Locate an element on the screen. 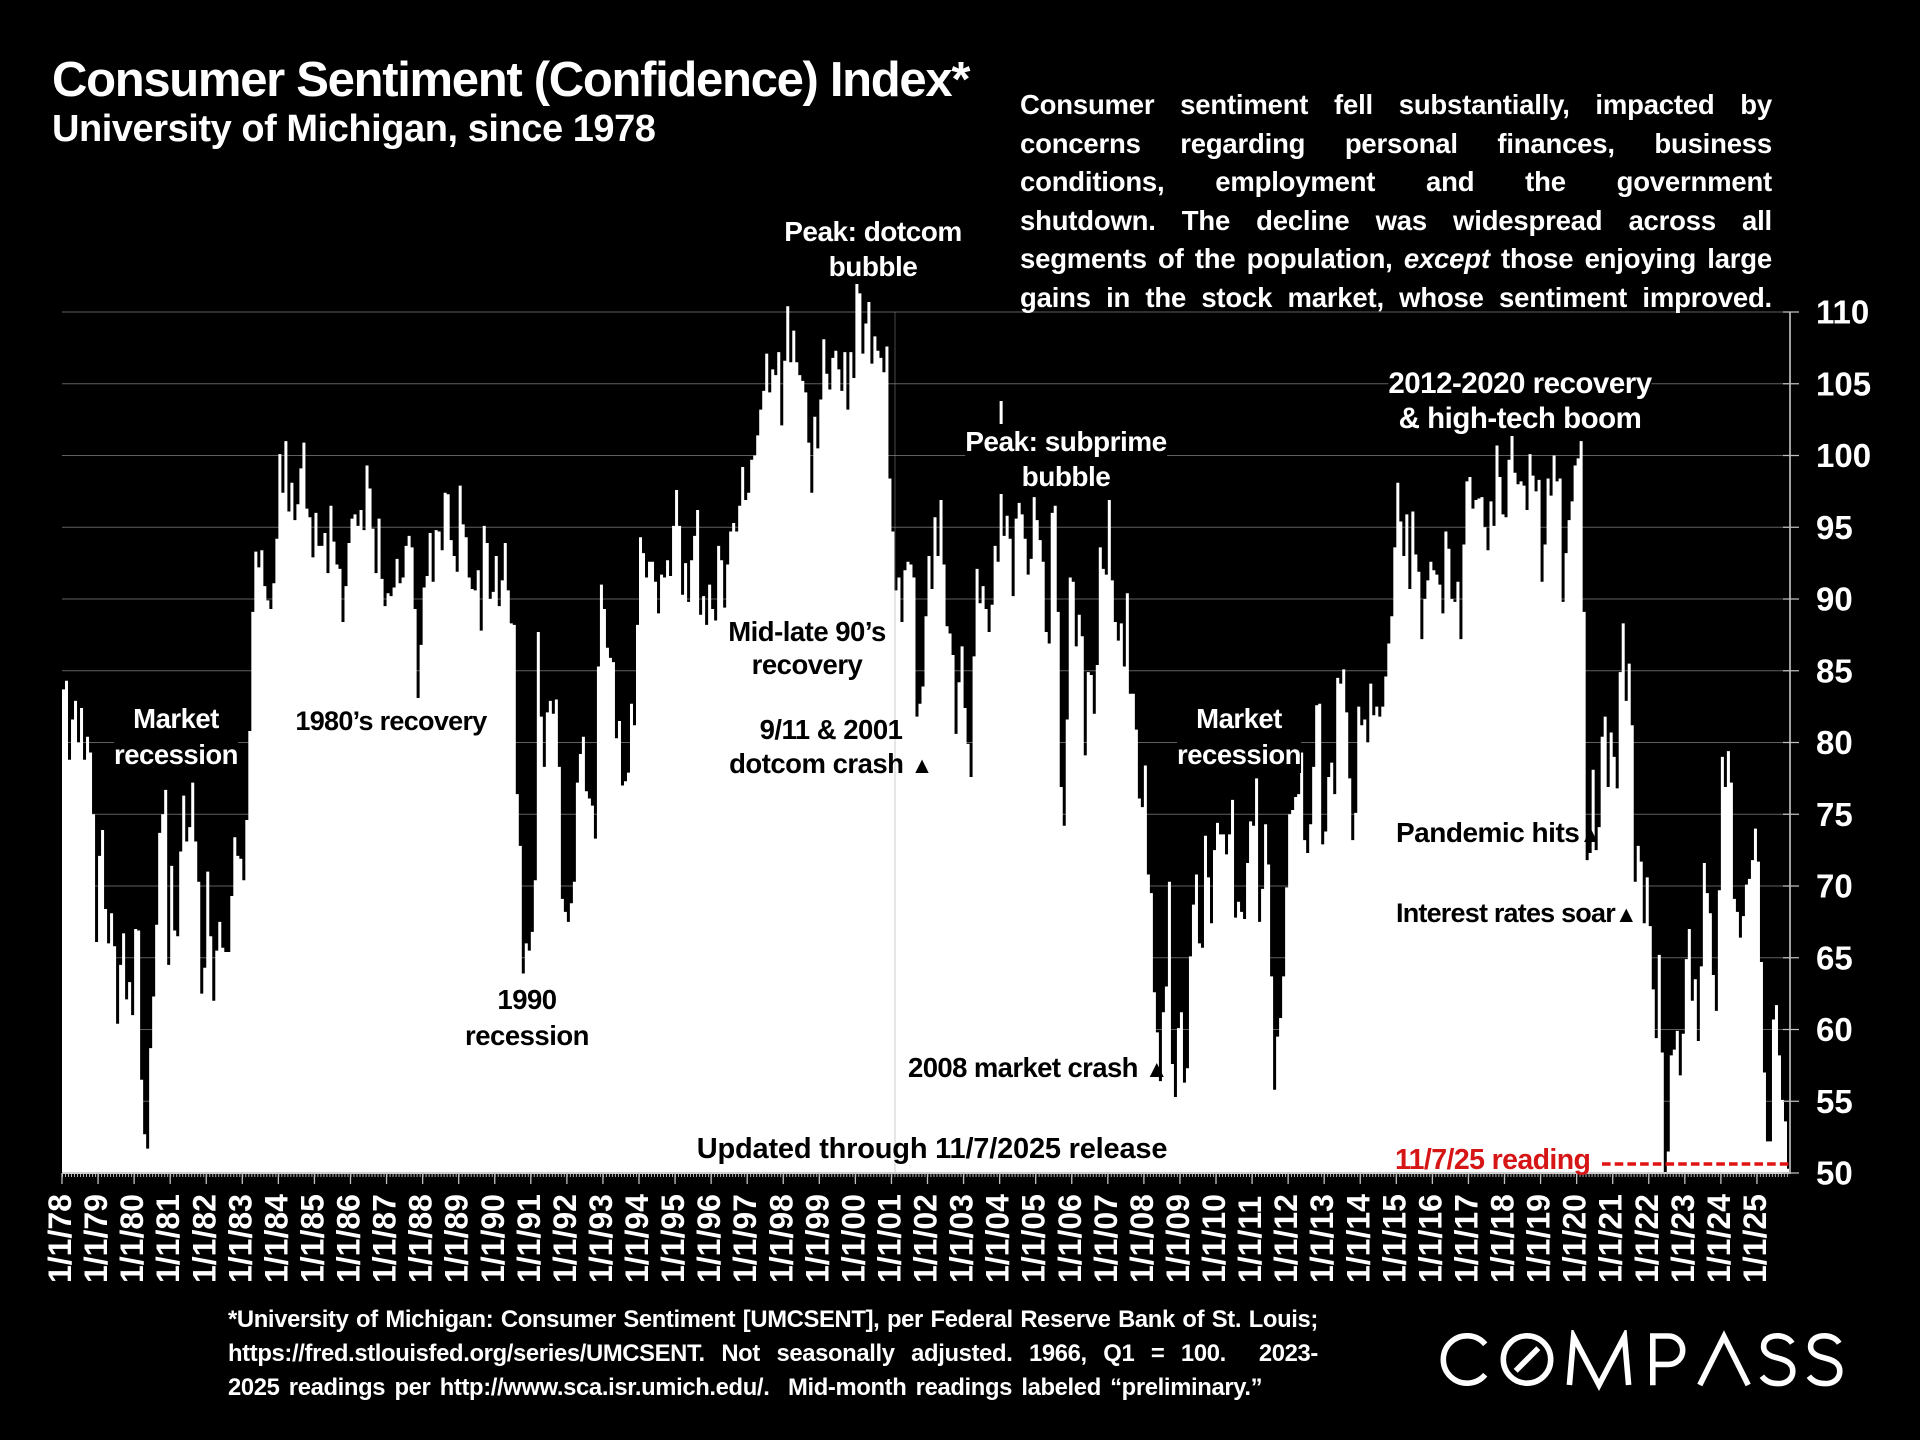  svg-text: 1/1/07 is located at coordinates (1106, 1238).